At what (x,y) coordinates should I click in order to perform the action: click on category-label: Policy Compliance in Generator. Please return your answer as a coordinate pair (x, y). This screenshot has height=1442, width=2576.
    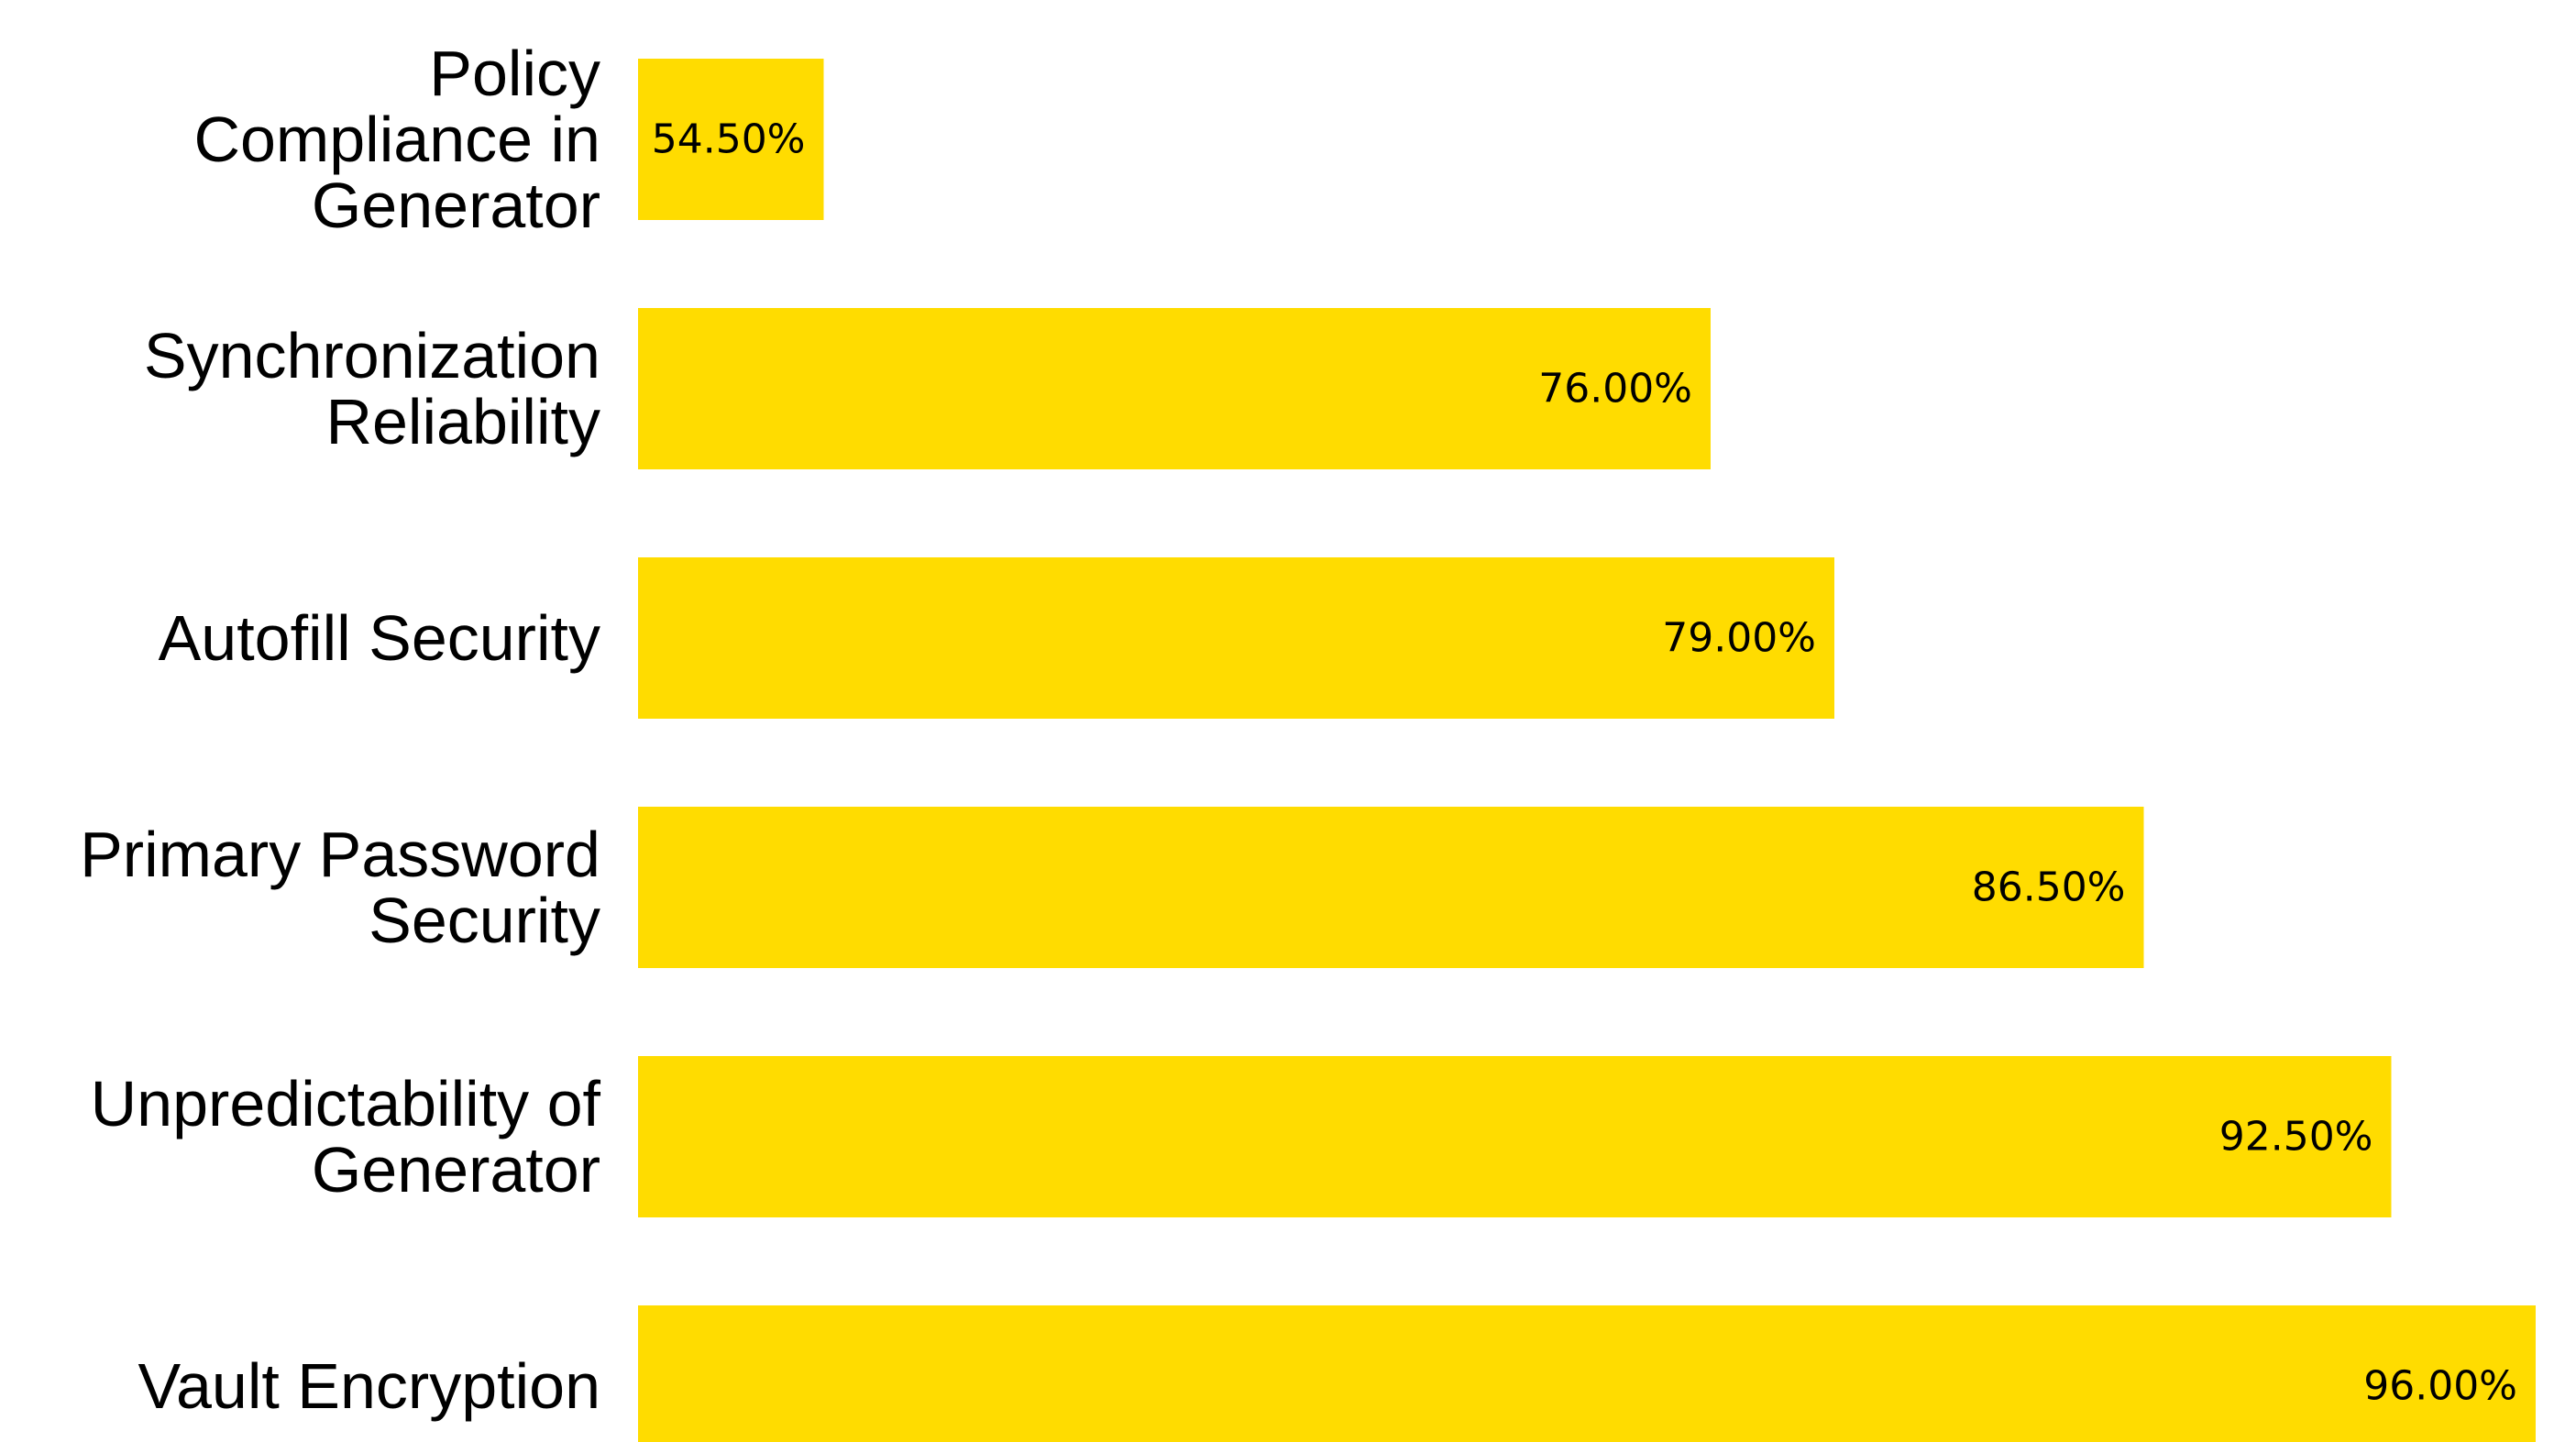
    Looking at the image, I should click on (396, 139).